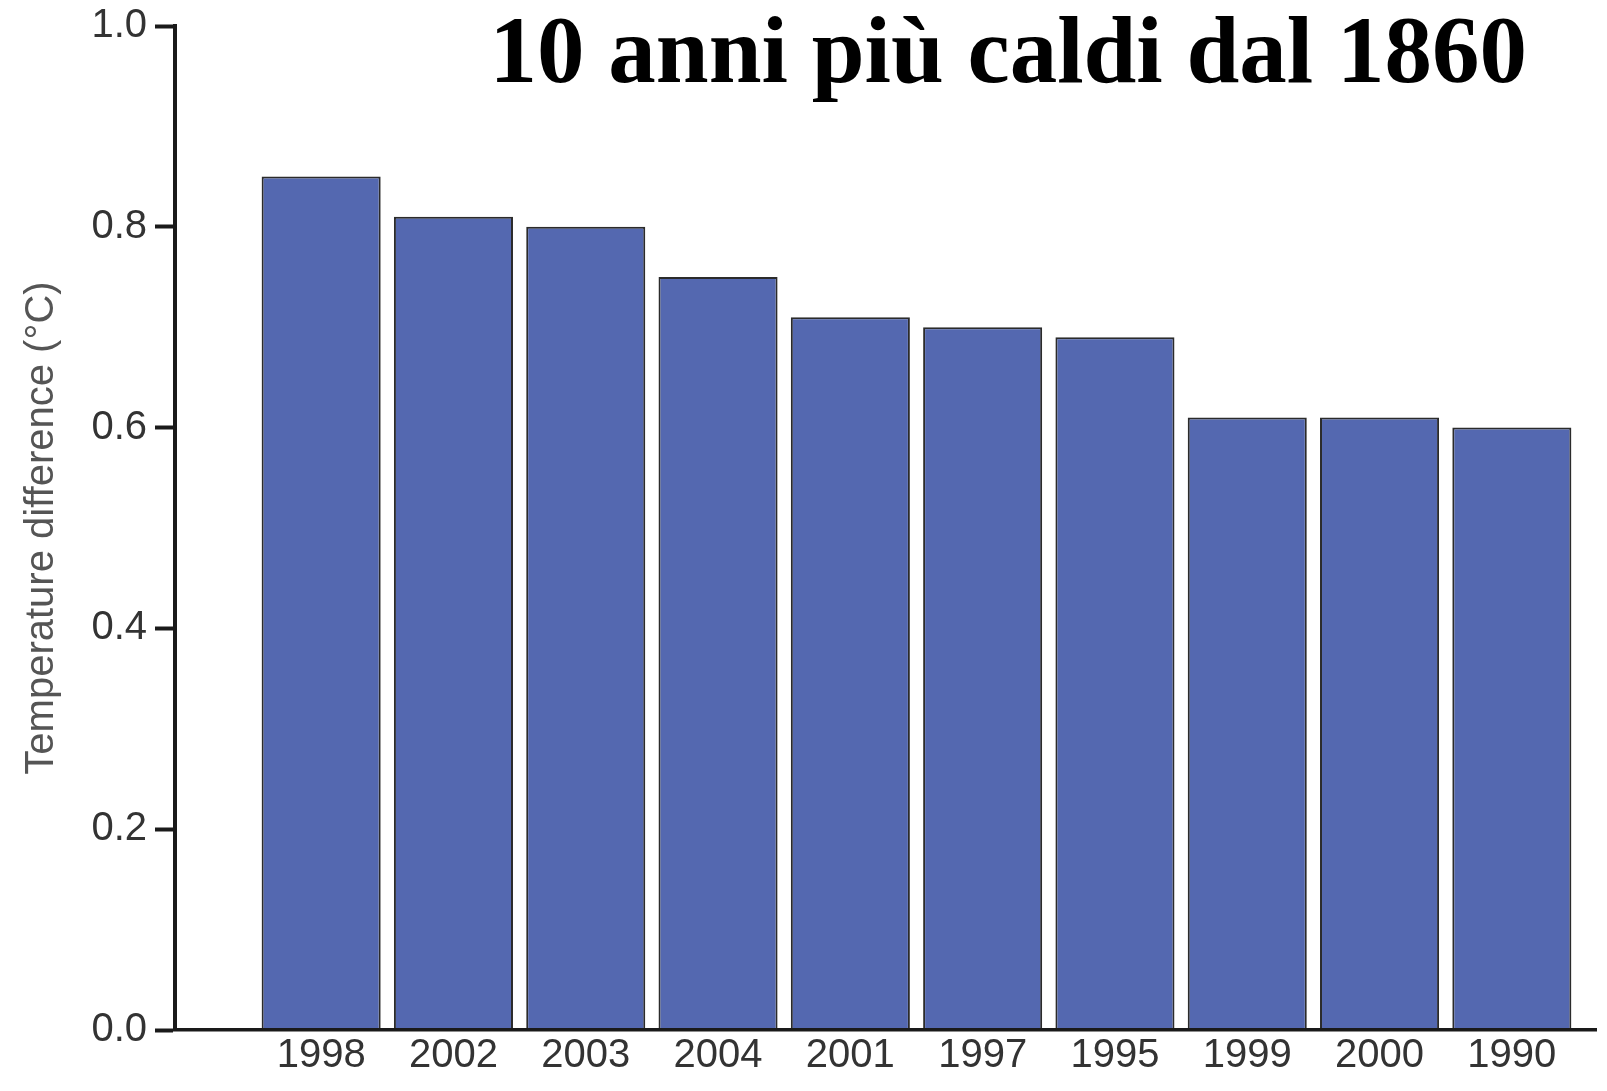  I want to click on y-tick-label: 0.4, so click(119, 625).